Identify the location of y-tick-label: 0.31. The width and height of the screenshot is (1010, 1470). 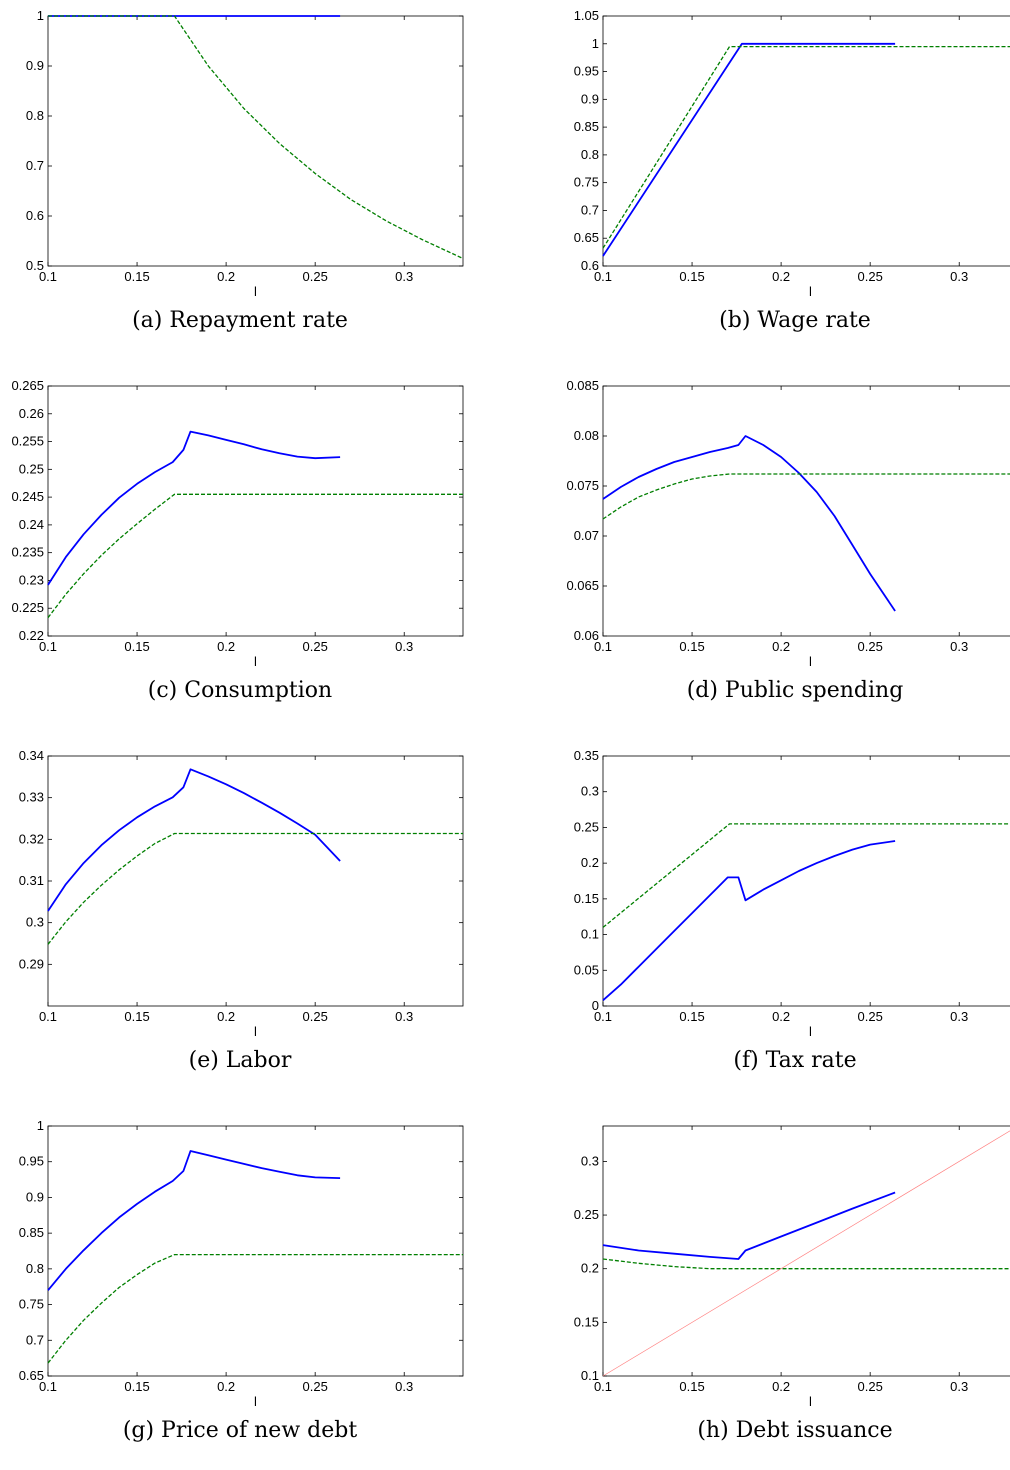
(31, 880).